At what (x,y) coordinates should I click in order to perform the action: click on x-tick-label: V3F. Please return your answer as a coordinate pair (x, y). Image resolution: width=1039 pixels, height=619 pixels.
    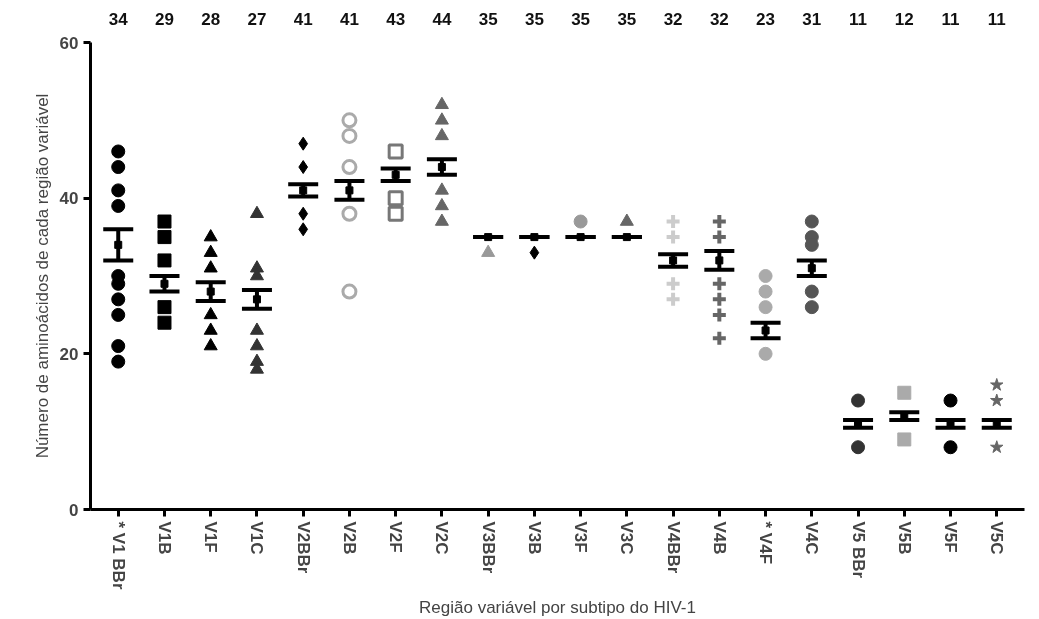
    Looking at the image, I should click on (581, 537).